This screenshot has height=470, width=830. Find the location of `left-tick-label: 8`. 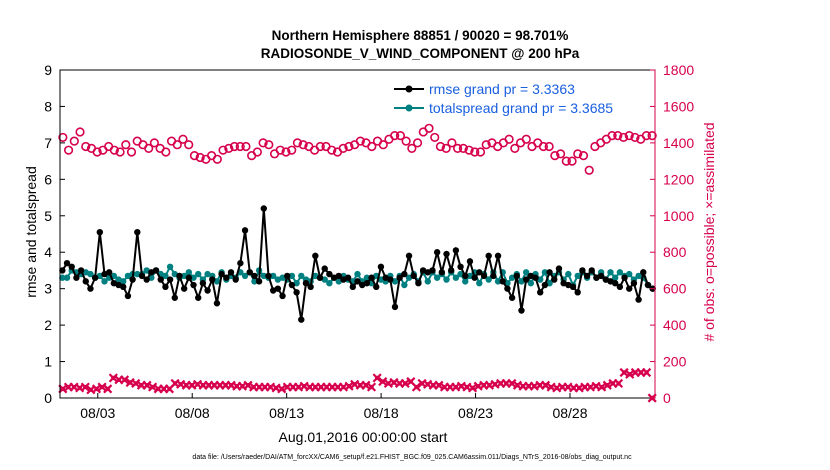

left-tick-label: 8 is located at coordinates (48, 106).